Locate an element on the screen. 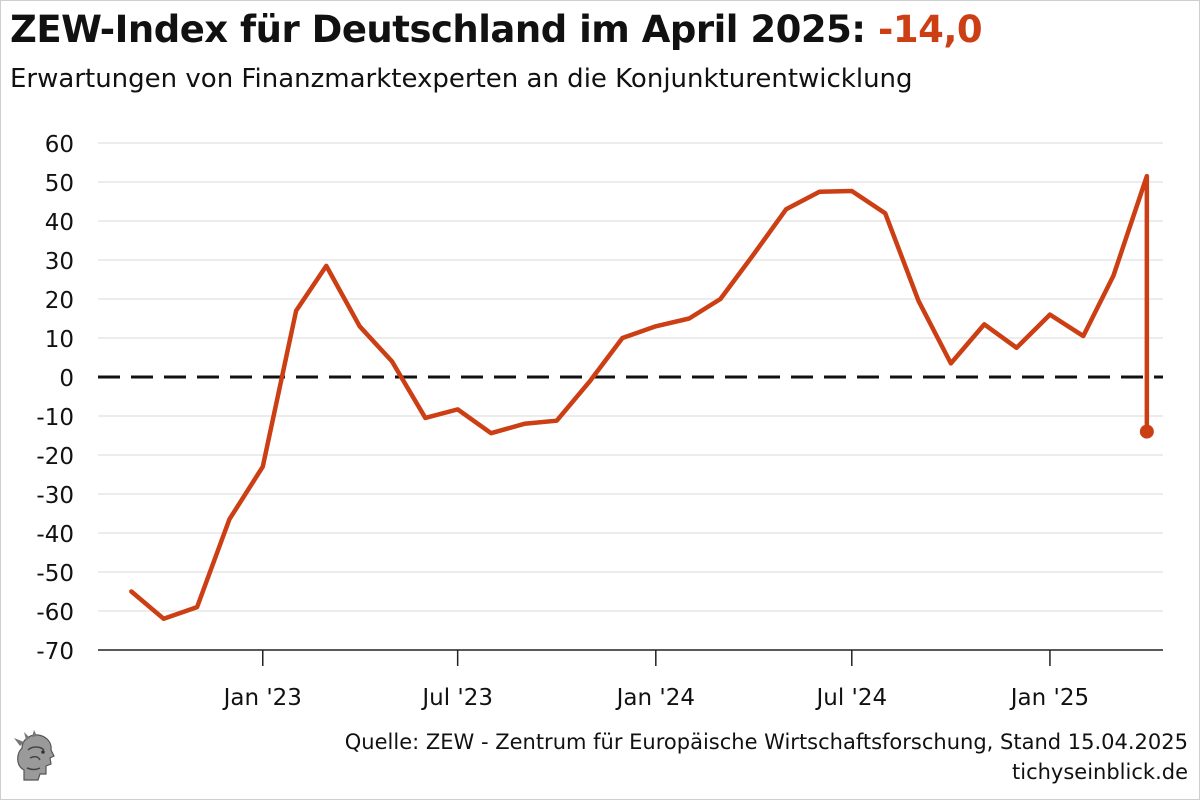 This screenshot has width=1200, height=800. y-tick-label: 50 is located at coordinates (59, 184).